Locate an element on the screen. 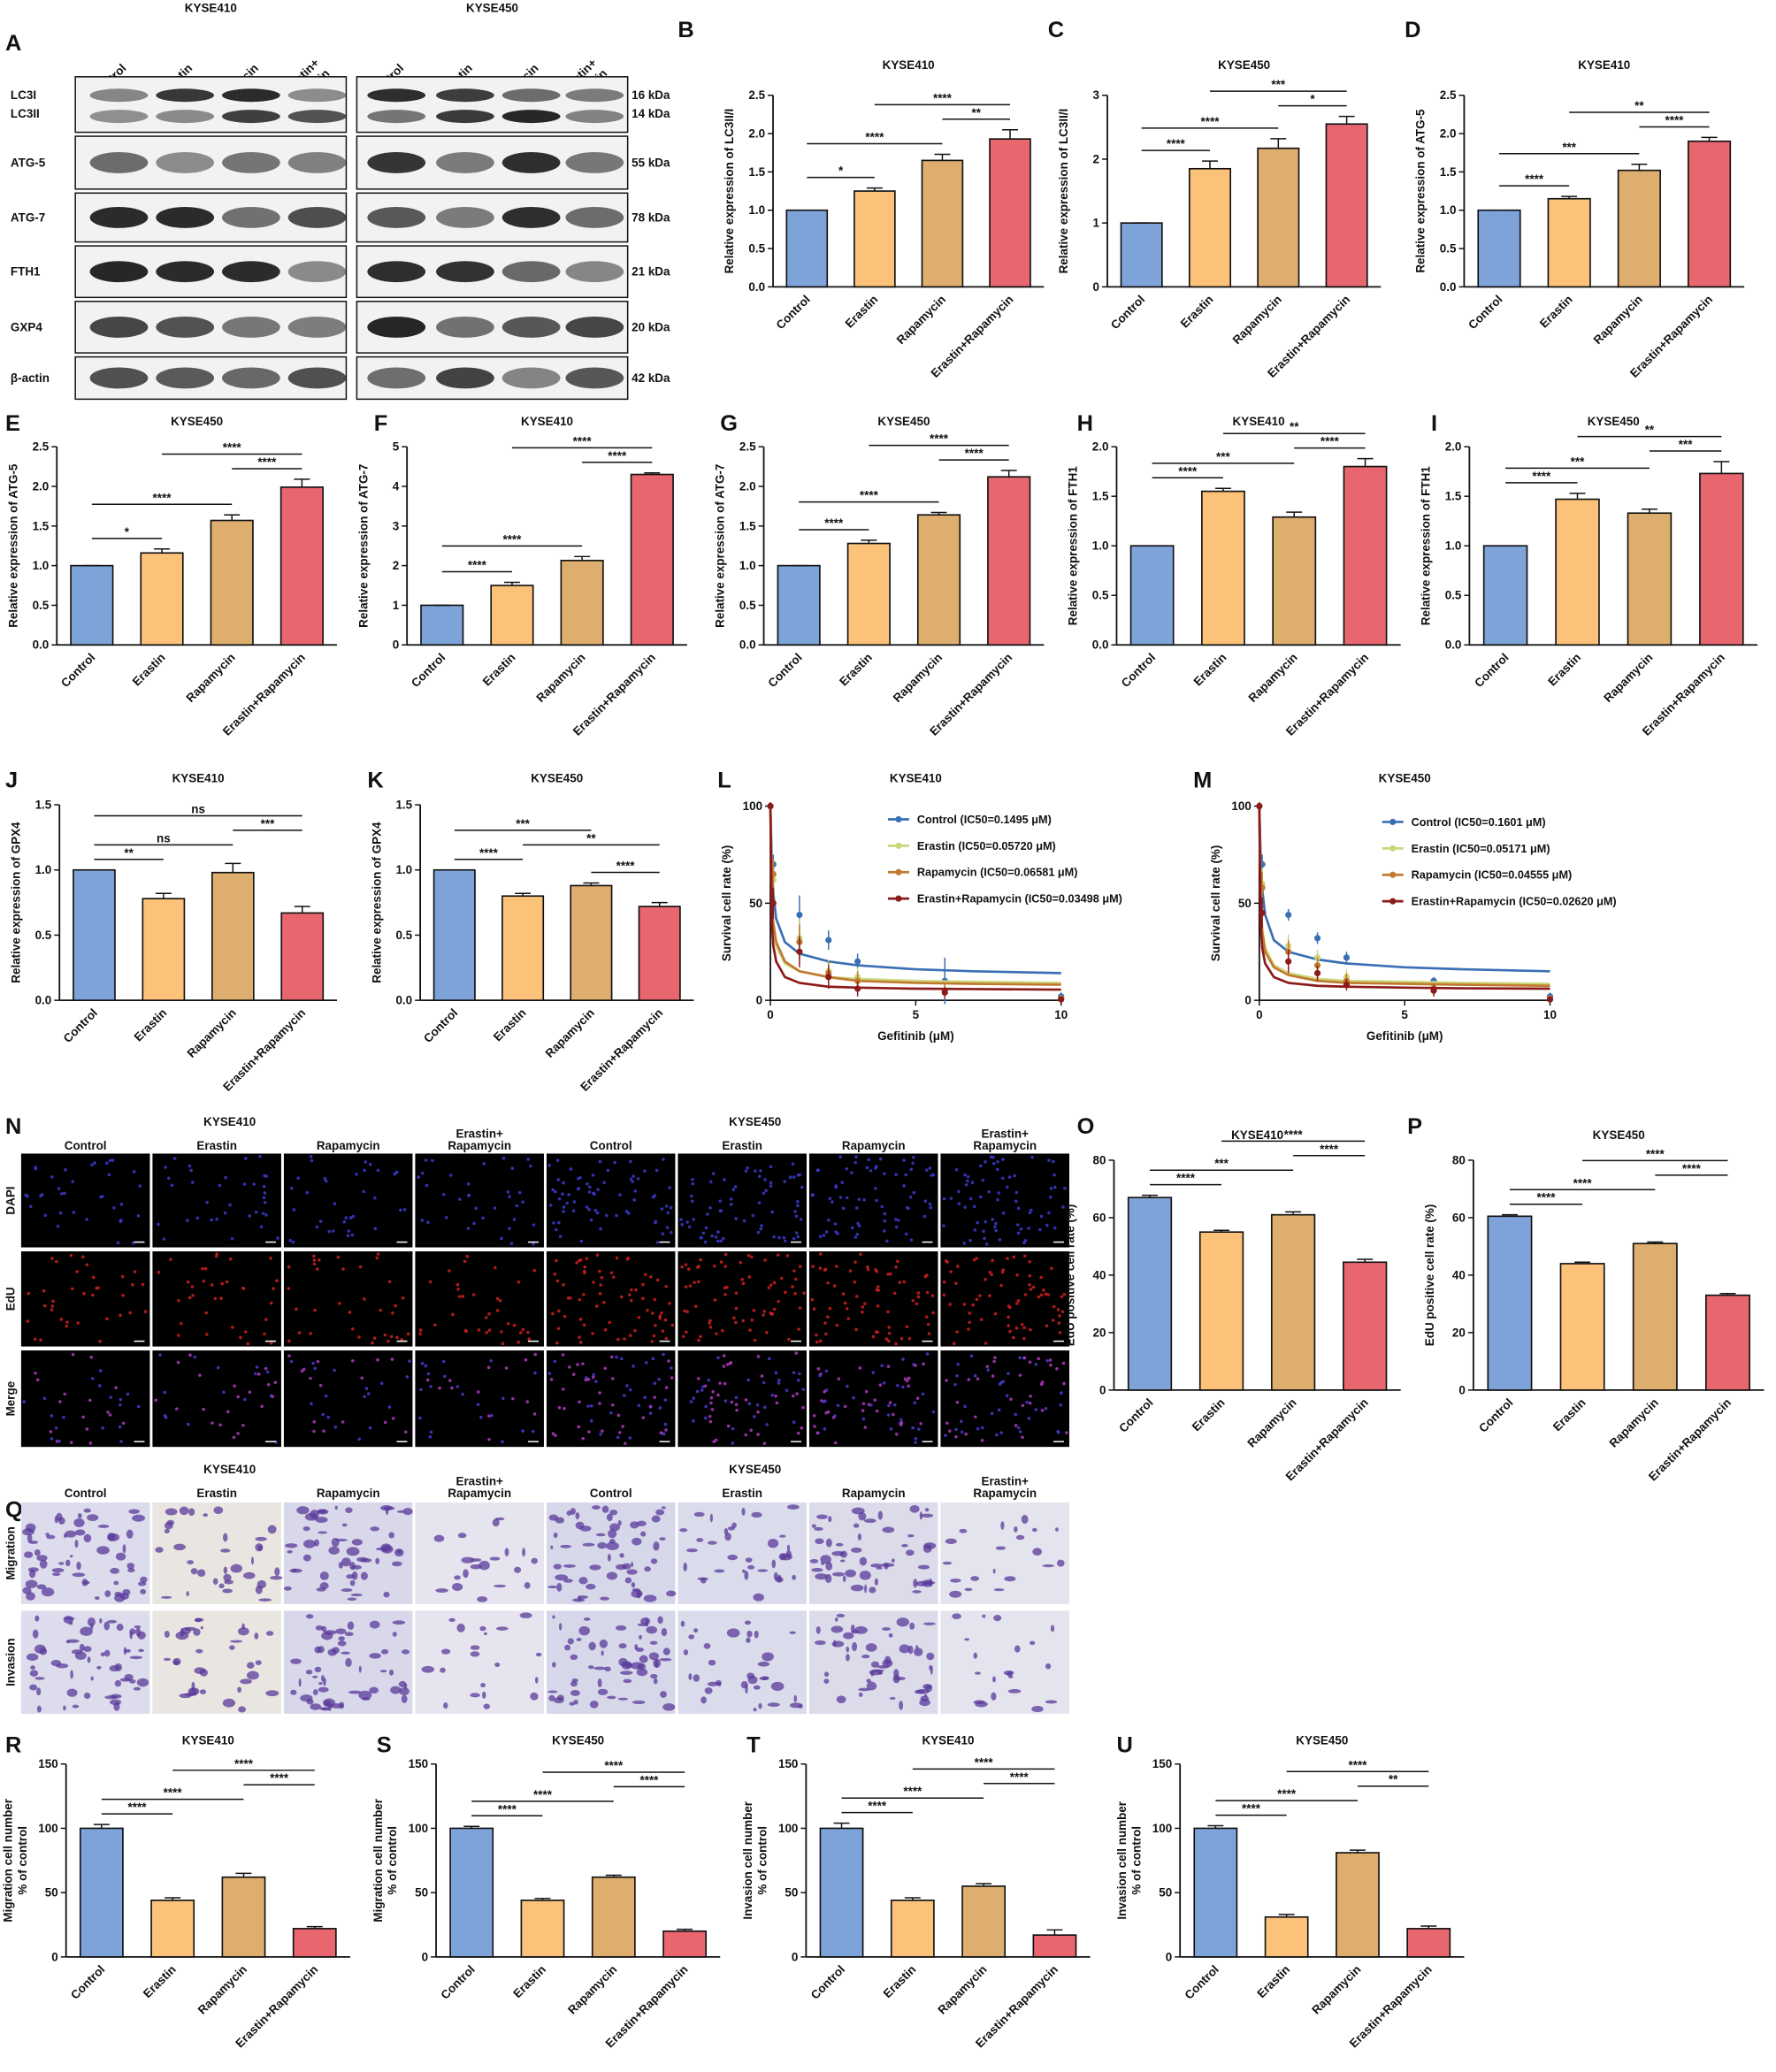 The image size is (1776, 2072). x-tick-label: Rapamycin is located at coordinates (212, 1033).